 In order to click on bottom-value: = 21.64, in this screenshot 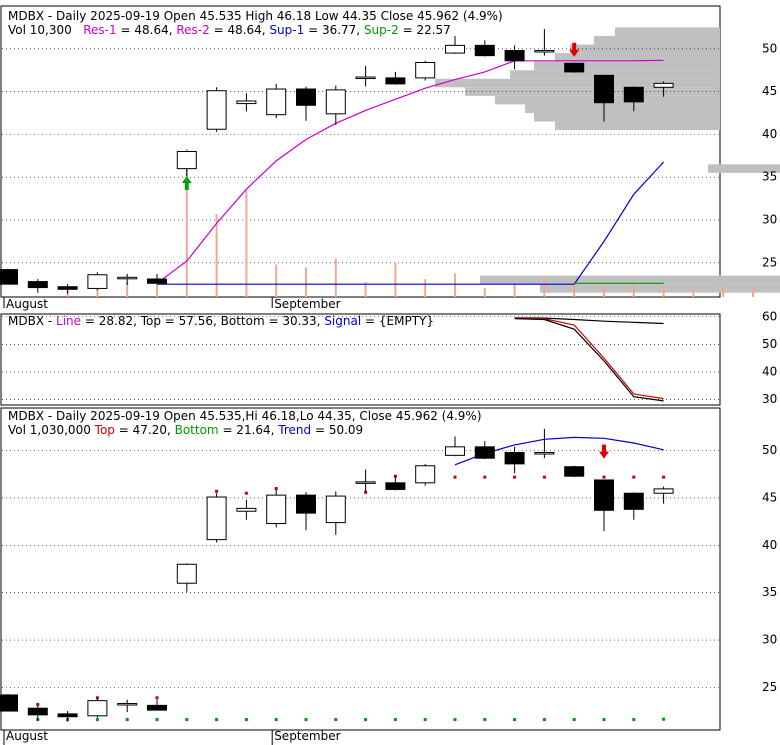, I will do `click(250, 430)`.